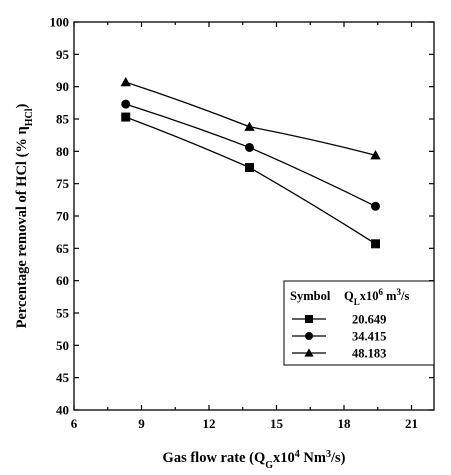  What do you see at coordinates (62, 410) in the screenshot?
I see `y-tick-label: 40` at bounding box center [62, 410].